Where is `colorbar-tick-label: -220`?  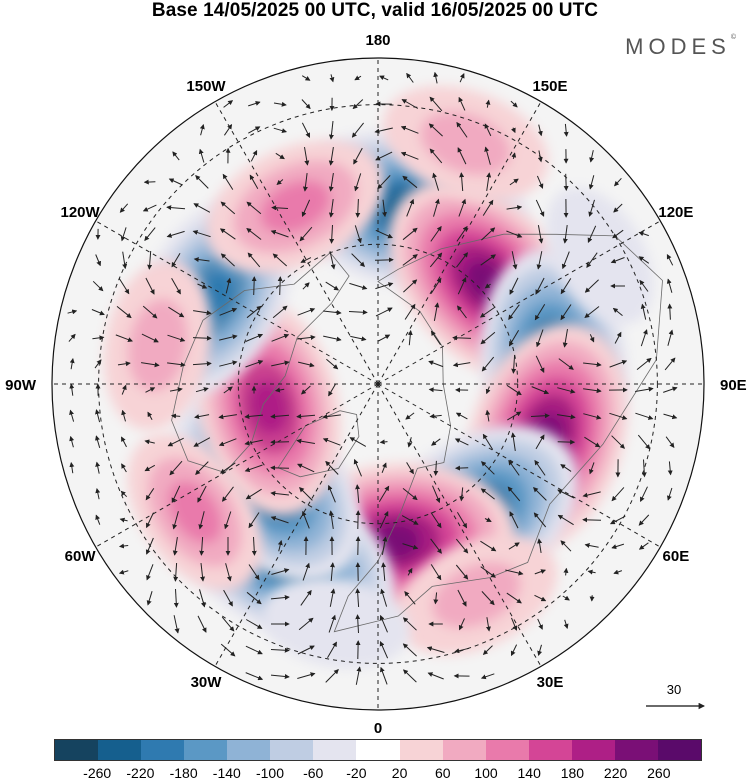
colorbar-tick-label: -220 is located at coordinates (140, 773).